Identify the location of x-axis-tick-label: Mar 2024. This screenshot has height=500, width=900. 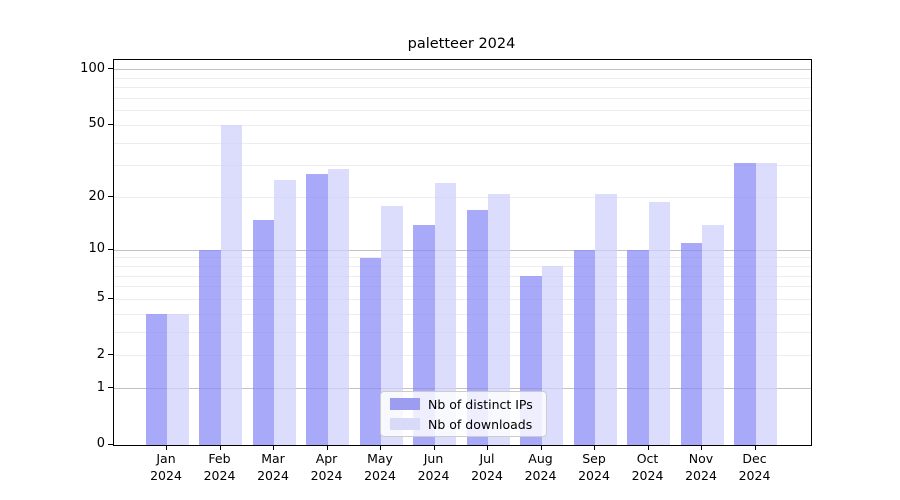
(273, 467).